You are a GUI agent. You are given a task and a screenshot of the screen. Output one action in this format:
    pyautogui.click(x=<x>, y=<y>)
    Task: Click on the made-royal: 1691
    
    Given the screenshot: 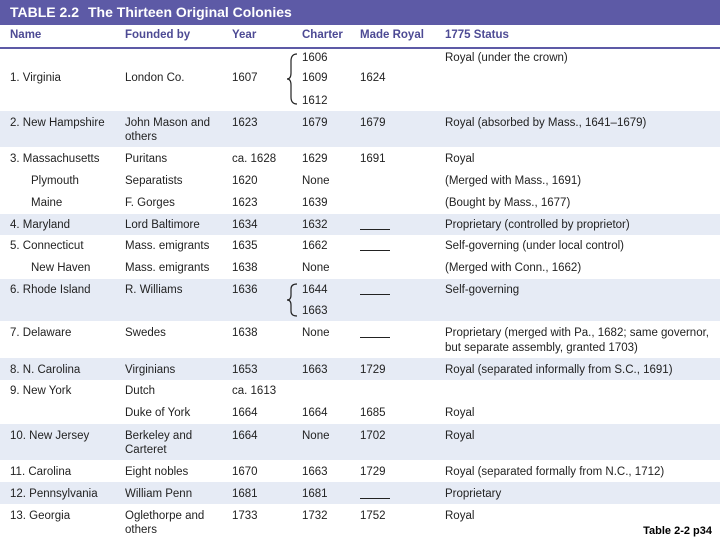 What is the action you would take?
    pyautogui.click(x=373, y=159)
    